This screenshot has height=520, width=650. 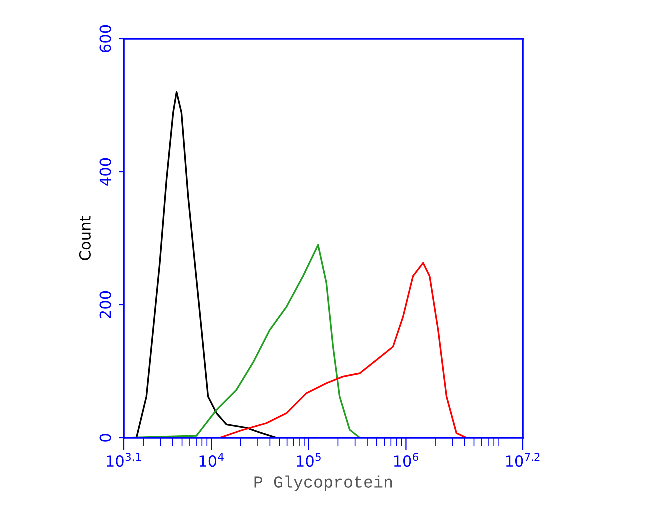 I want to click on y-tick-label: 400, so click(x=106, y=172).